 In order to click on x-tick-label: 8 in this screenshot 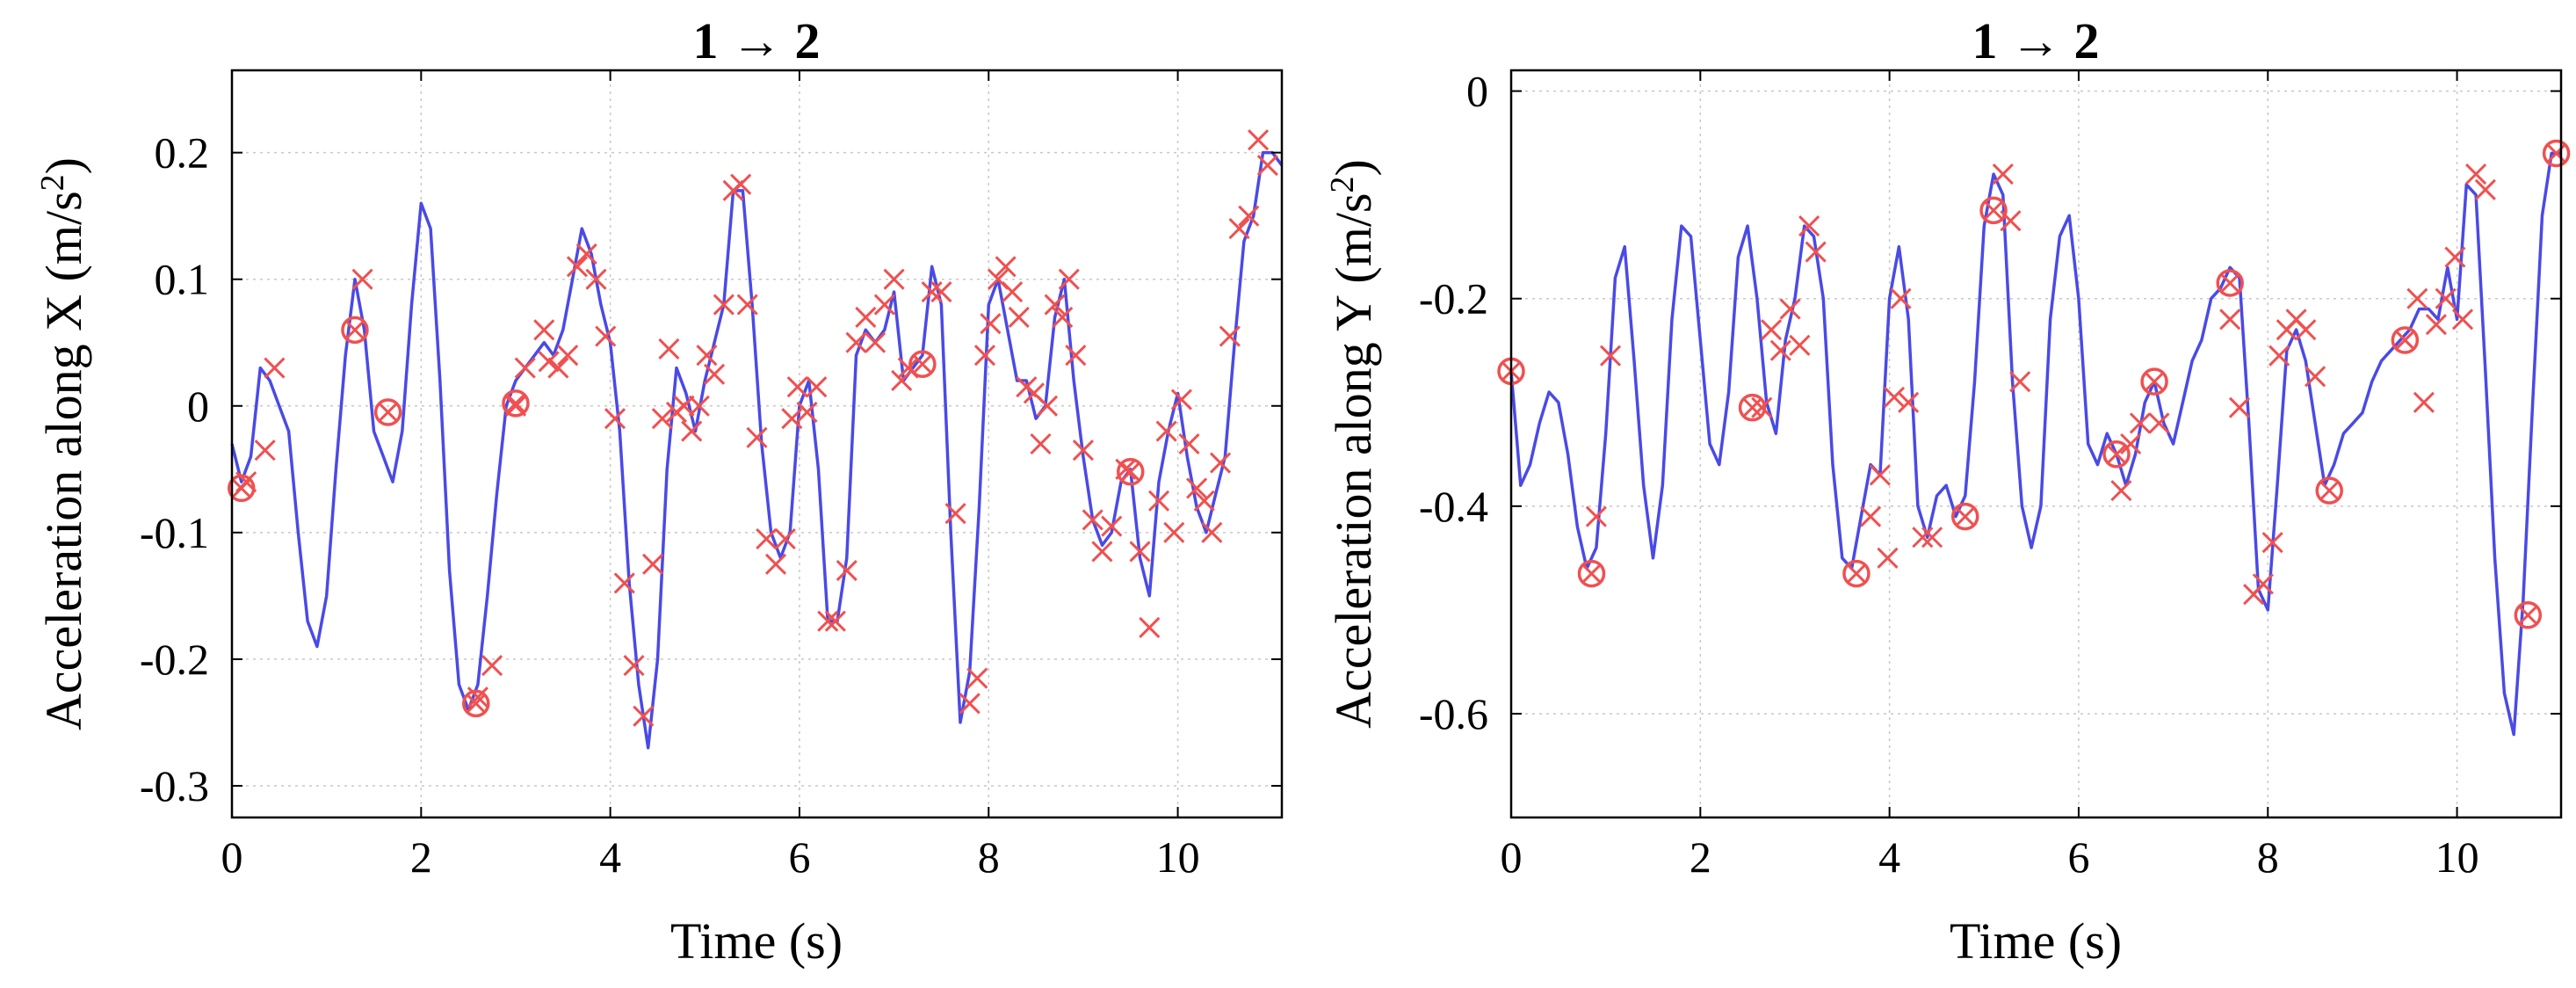, I will do `click(2268, 857)`.